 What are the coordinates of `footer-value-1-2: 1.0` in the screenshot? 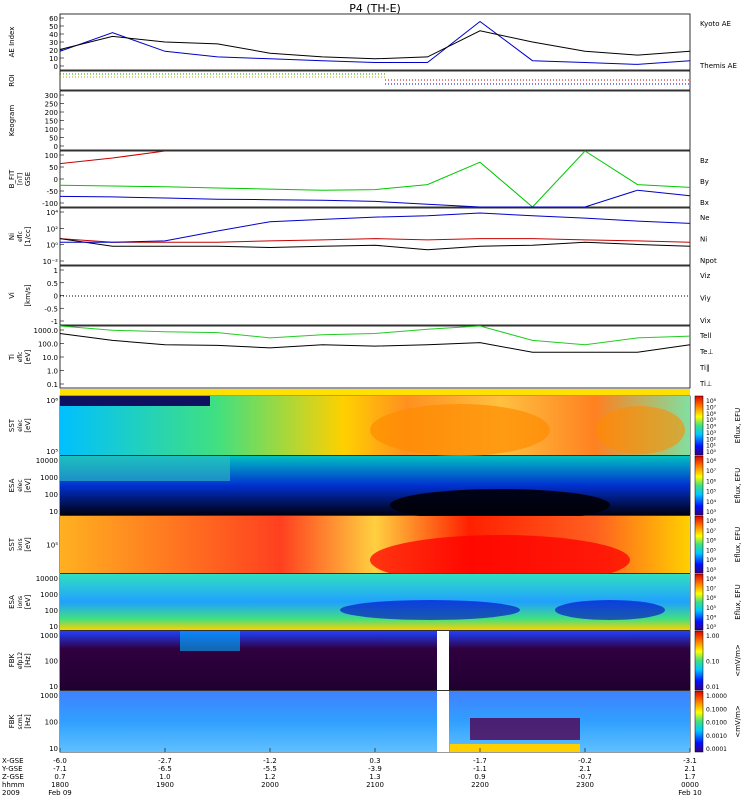 It's located at (164, 777).